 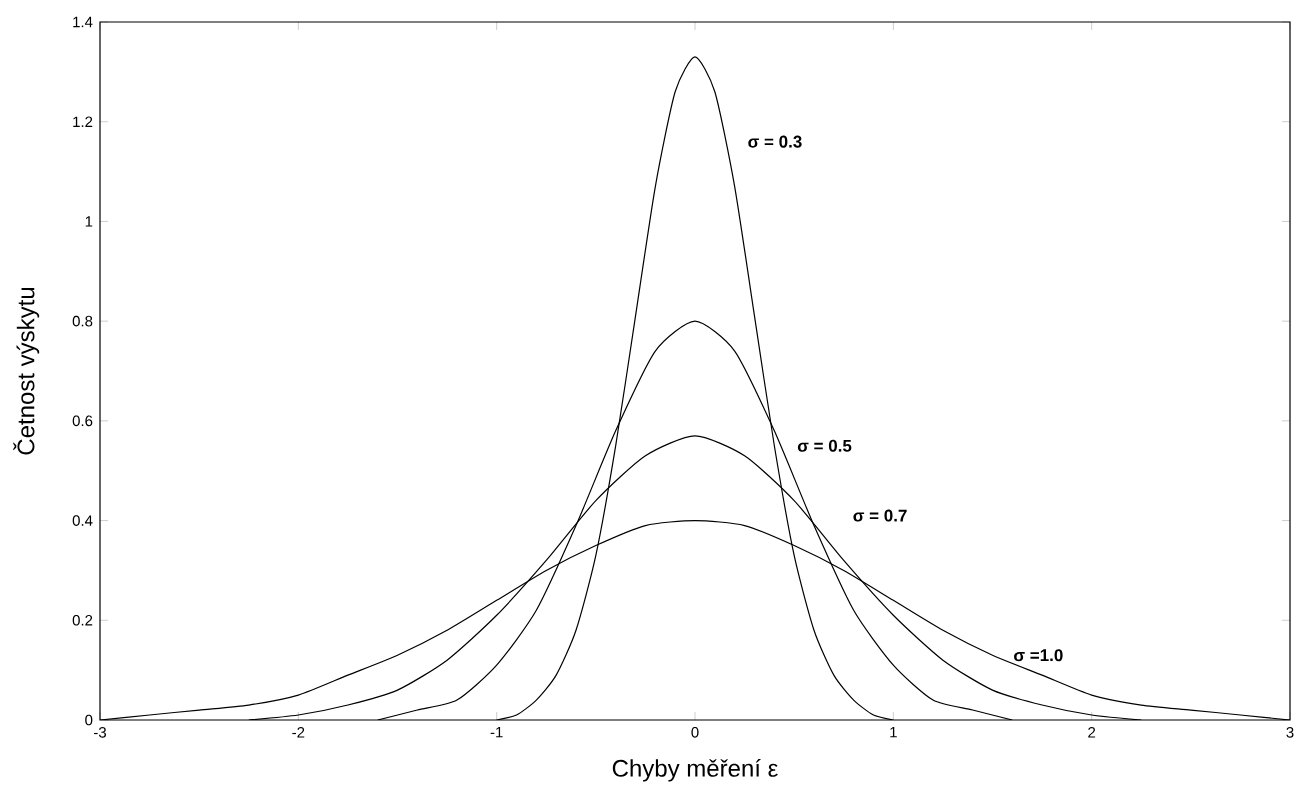 I want to click on y-tick-label: 0, so click(x=89, y=720).